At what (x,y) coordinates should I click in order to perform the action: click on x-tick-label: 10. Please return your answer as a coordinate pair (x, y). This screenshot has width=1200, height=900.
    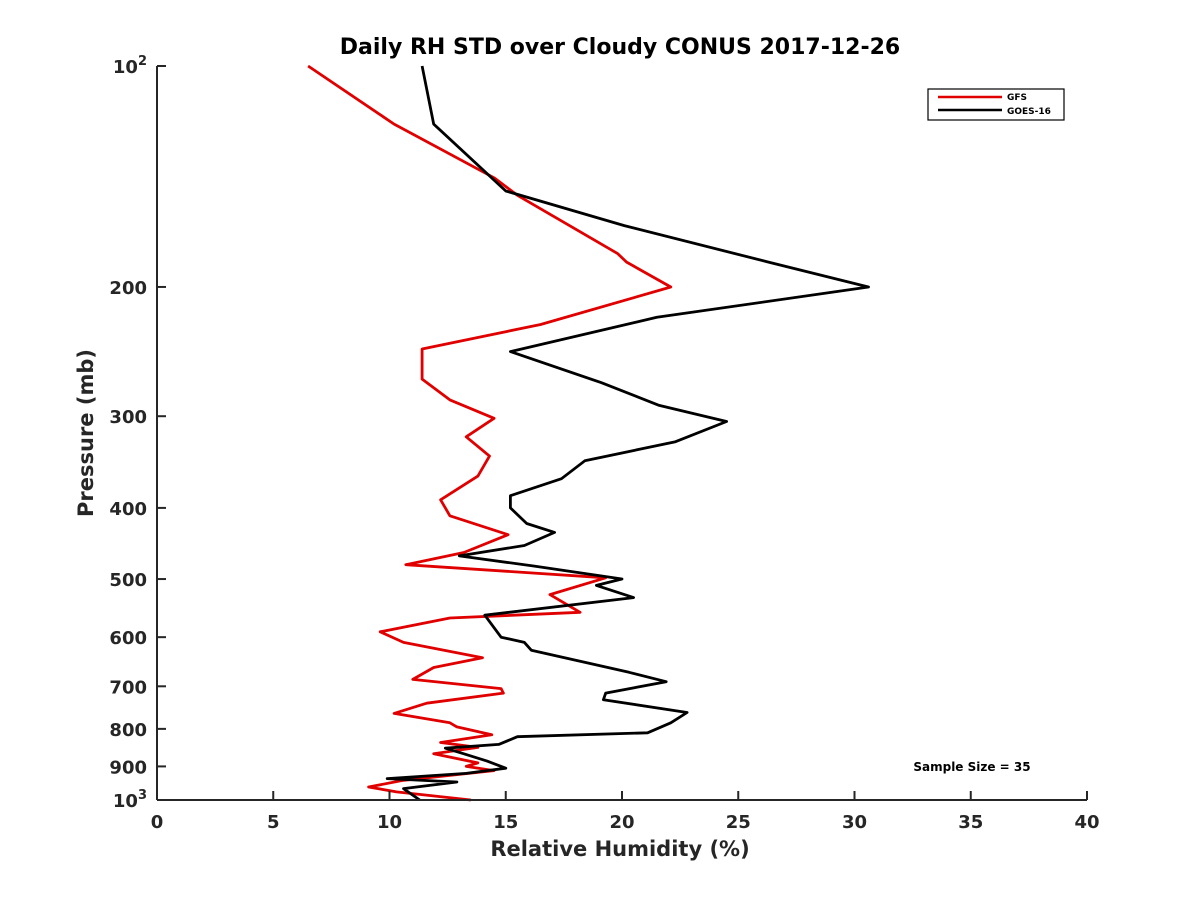
    Looking at the image, I should click on (389, 822).